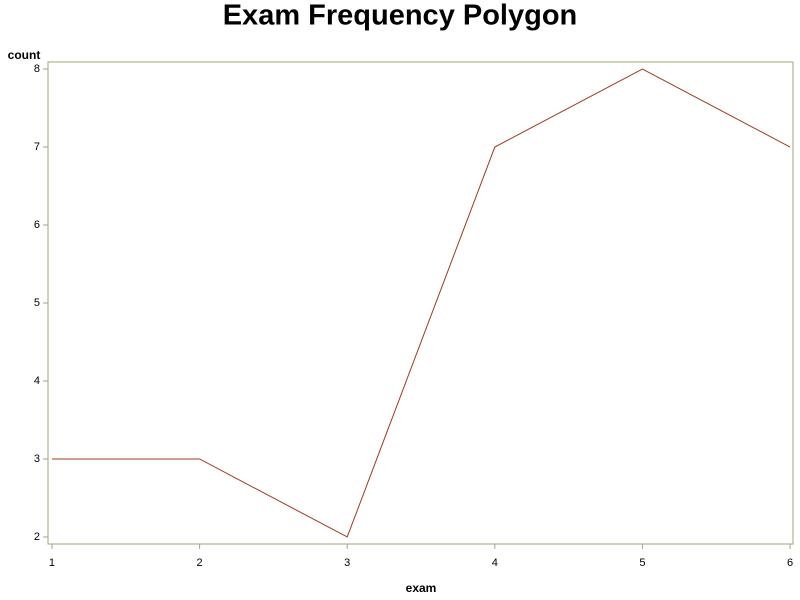  Describe the element at coordinates (37, 459) in the screenshot. I see `y-tick-label: 3` at that location.